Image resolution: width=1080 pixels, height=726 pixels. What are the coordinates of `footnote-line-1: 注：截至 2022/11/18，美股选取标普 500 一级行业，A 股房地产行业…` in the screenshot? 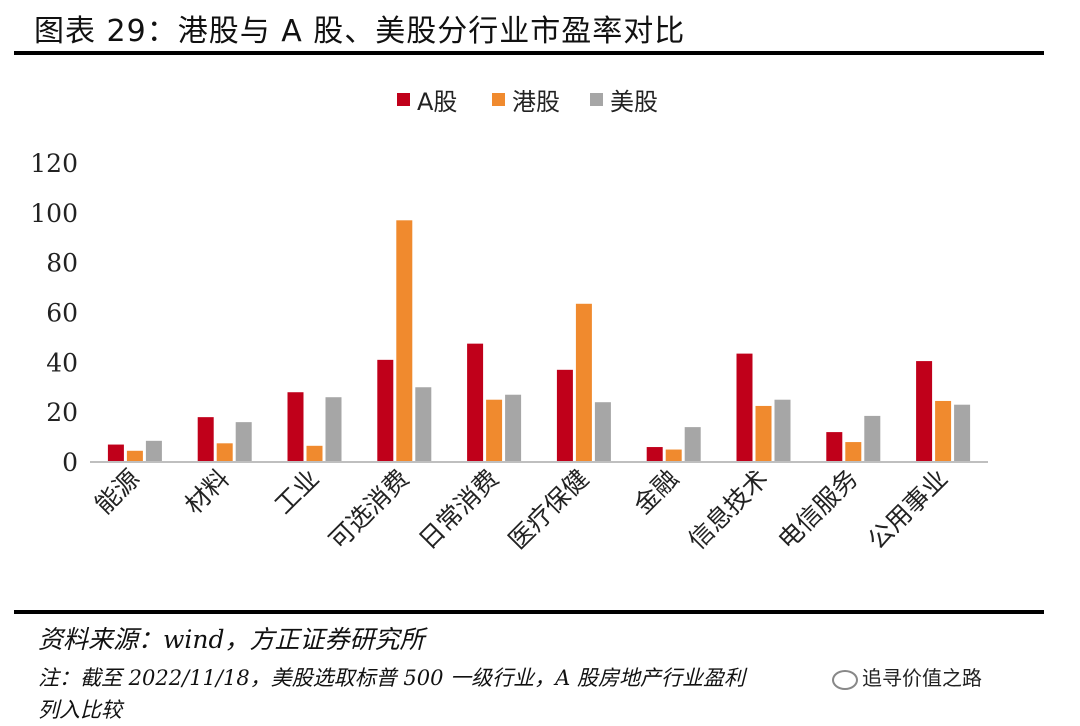 It's located at (391, 678).